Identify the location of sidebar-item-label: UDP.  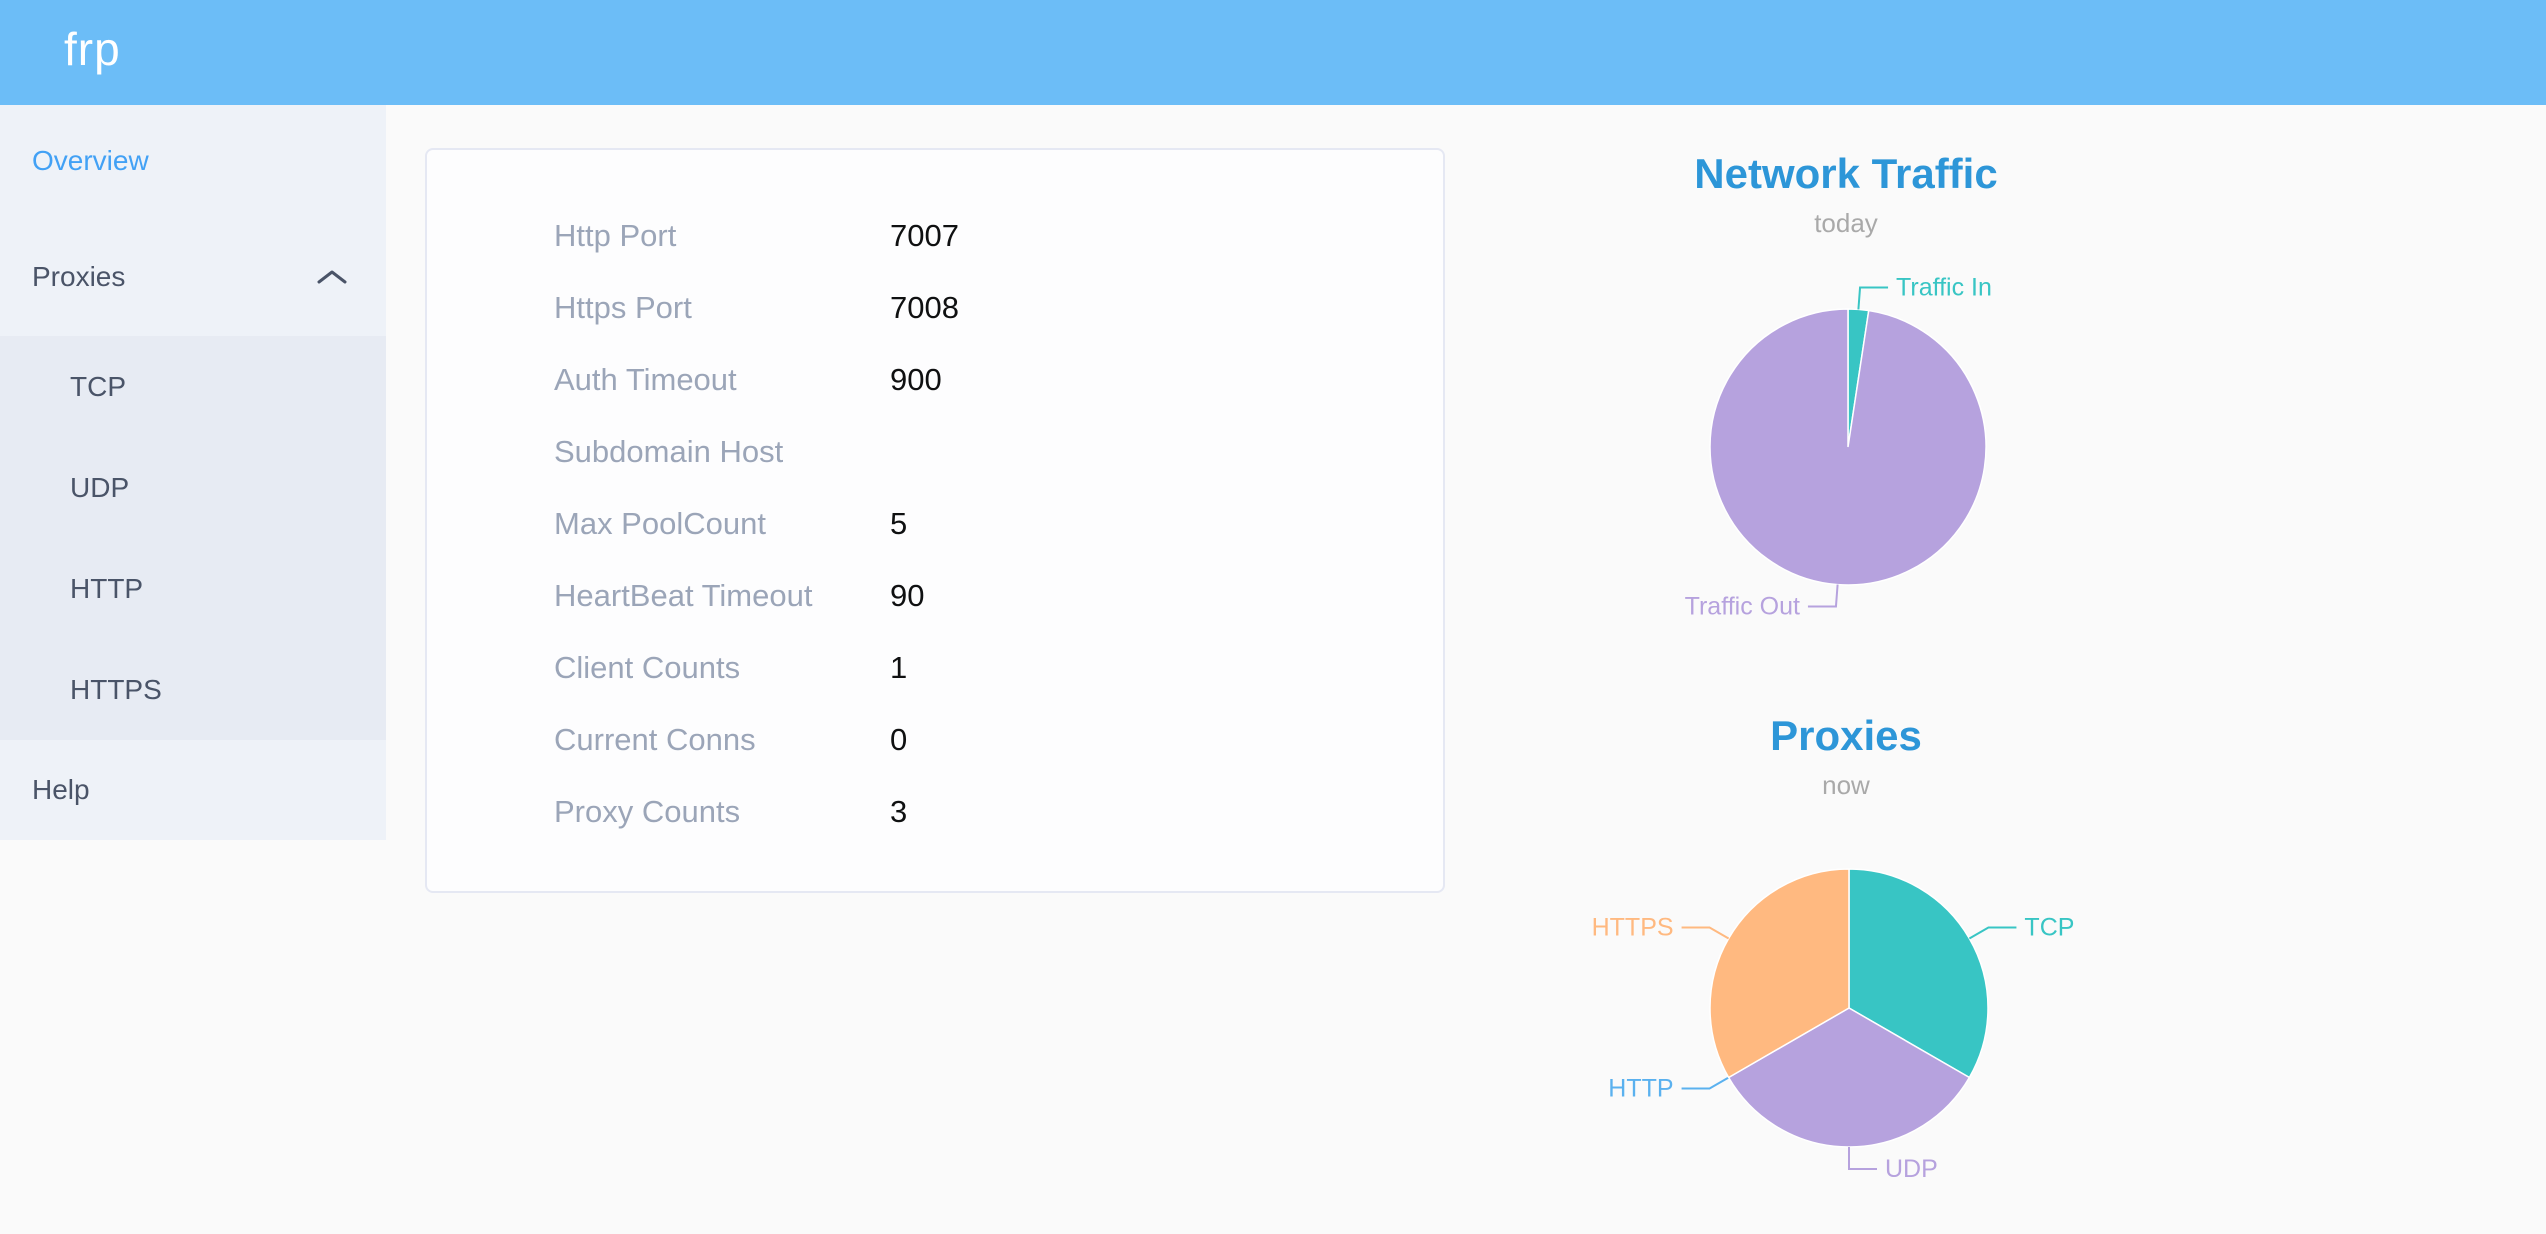
(100, 487).